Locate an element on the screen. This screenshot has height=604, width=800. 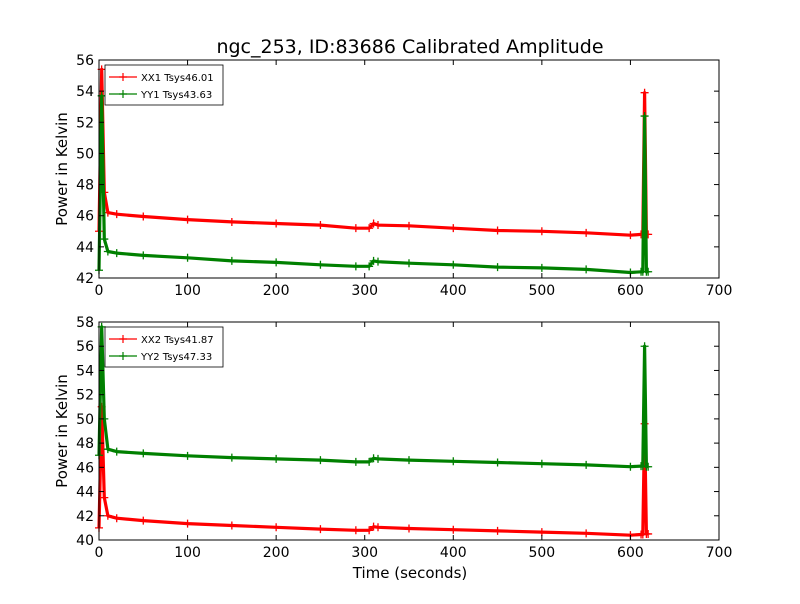
y-axis-label: Power in Kelvin is located at coordinates (62, 431).